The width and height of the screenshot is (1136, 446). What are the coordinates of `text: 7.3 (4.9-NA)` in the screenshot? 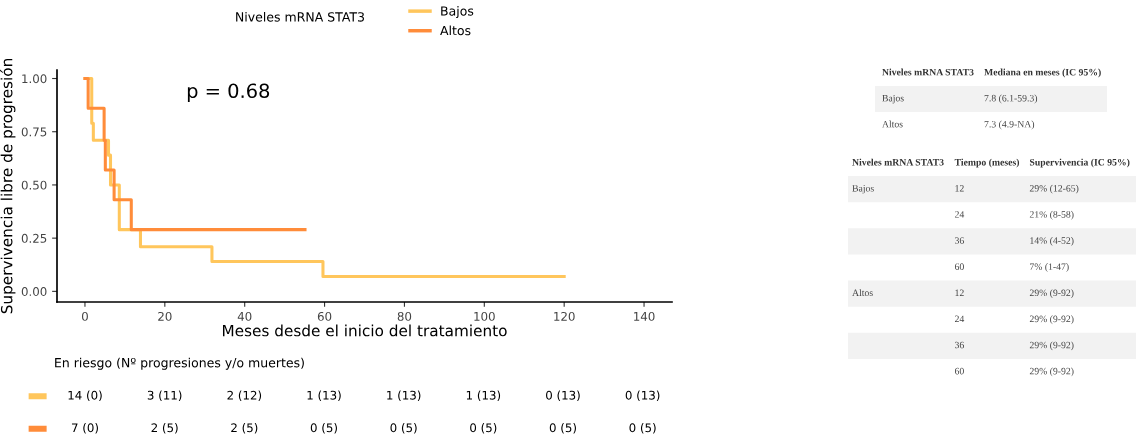 It's located at (1009, 125).